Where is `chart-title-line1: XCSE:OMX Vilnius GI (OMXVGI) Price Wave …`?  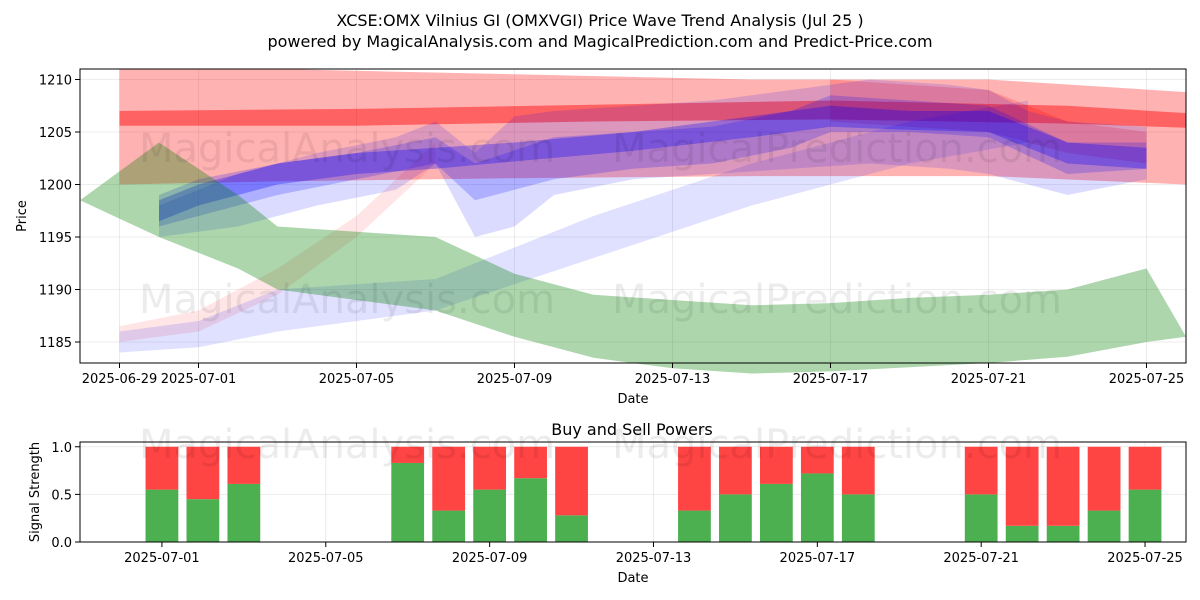 chart-title-line1: XCSE:OMX Vilnius GI (OMXVGI) Price Wave … is located at coordinates (599, 20).